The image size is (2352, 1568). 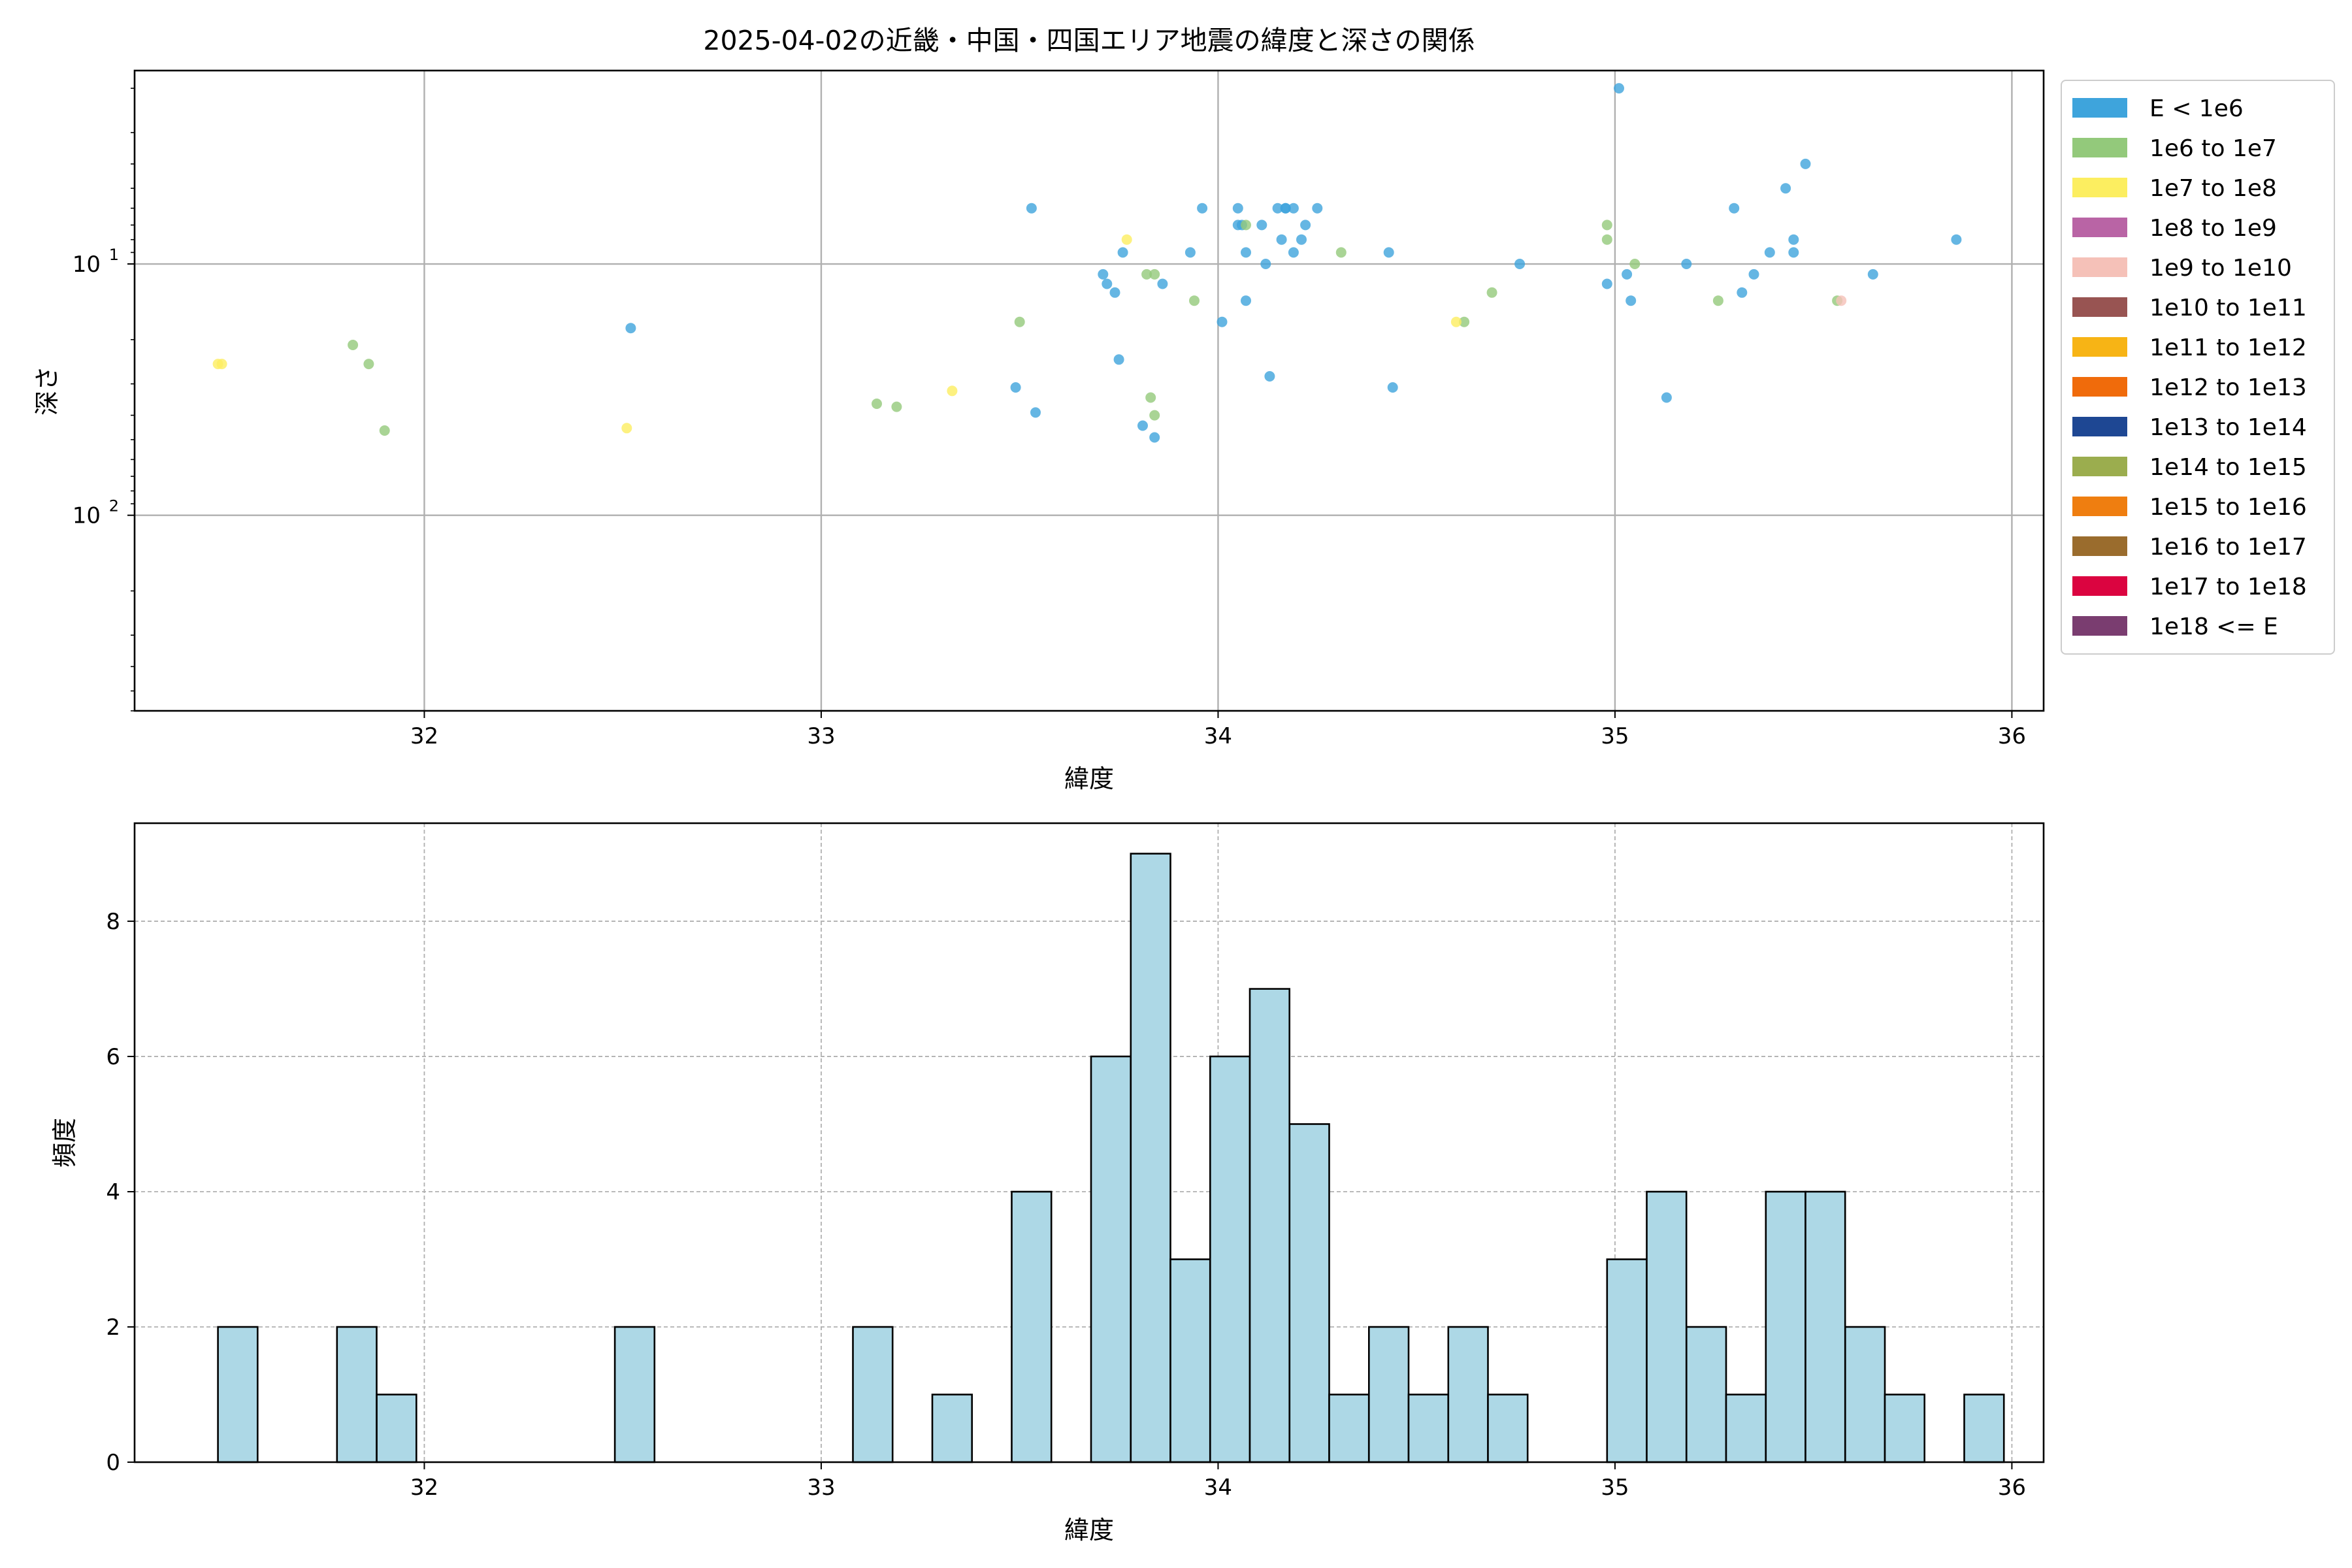 I want to click on scatter-x-tick-label: 34, so click(x=1218, y=736).